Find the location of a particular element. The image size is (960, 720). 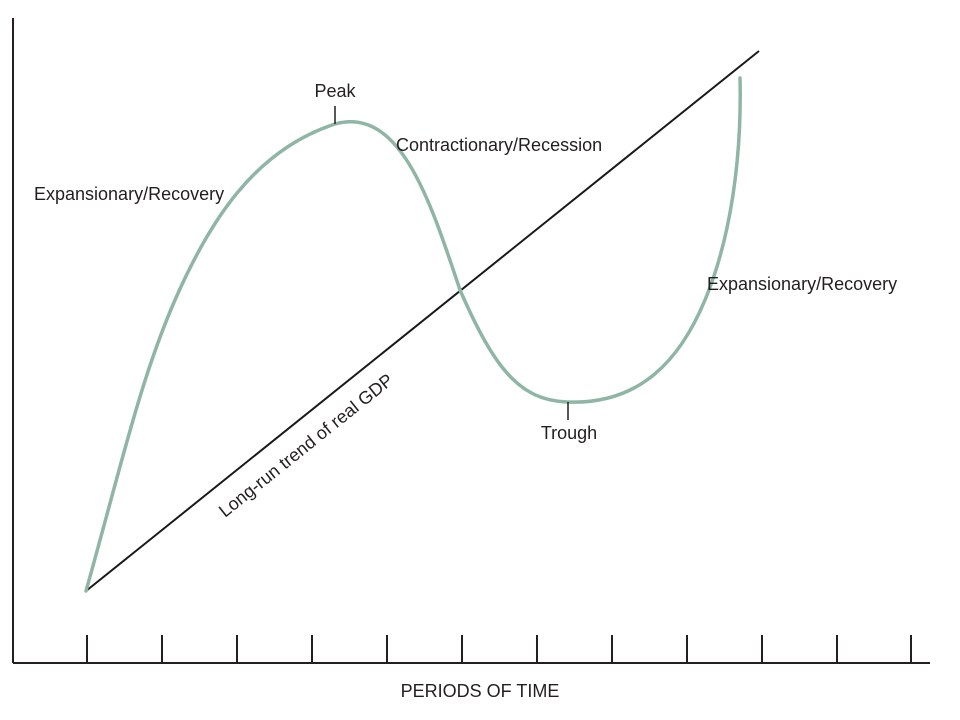

peak-label: Peak is located at coordinates (335, 91).